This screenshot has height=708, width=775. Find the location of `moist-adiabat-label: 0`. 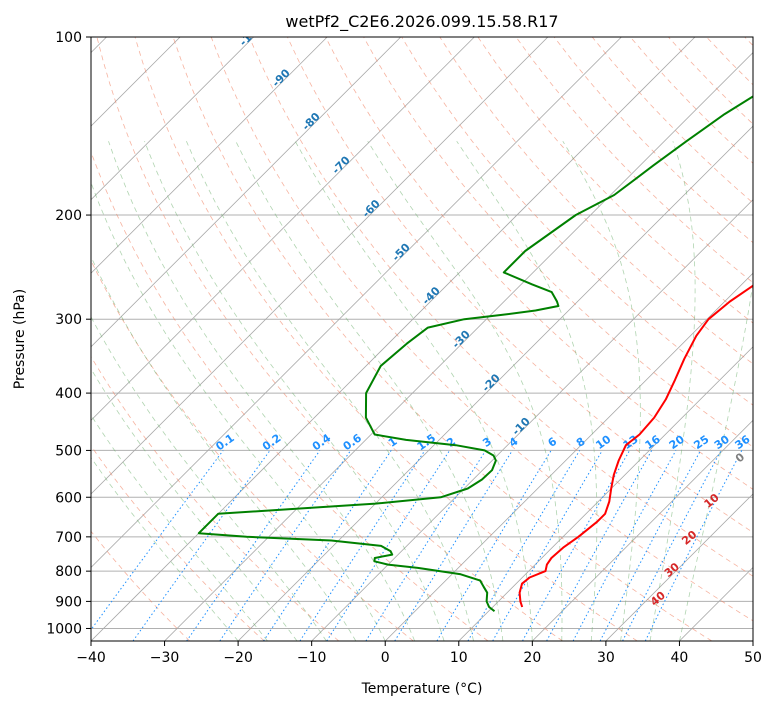

moist-adiabat-label: 0 is located at coordinates (740, 457).